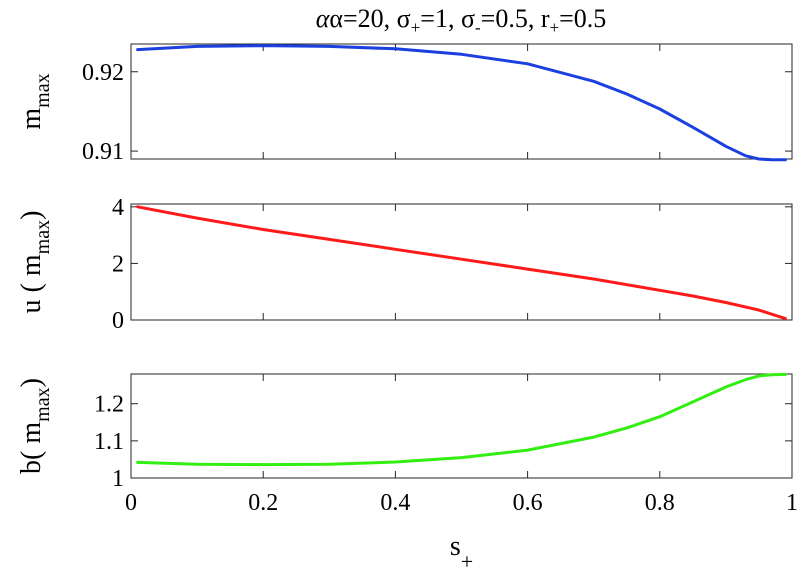  I want to click on x-tick-label: 1, so click(792, 503).